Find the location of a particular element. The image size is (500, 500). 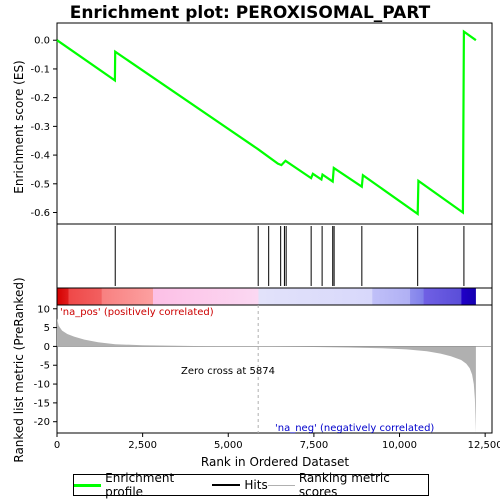

rank-xtick-label: 0 is located at coordinates (57, 445).